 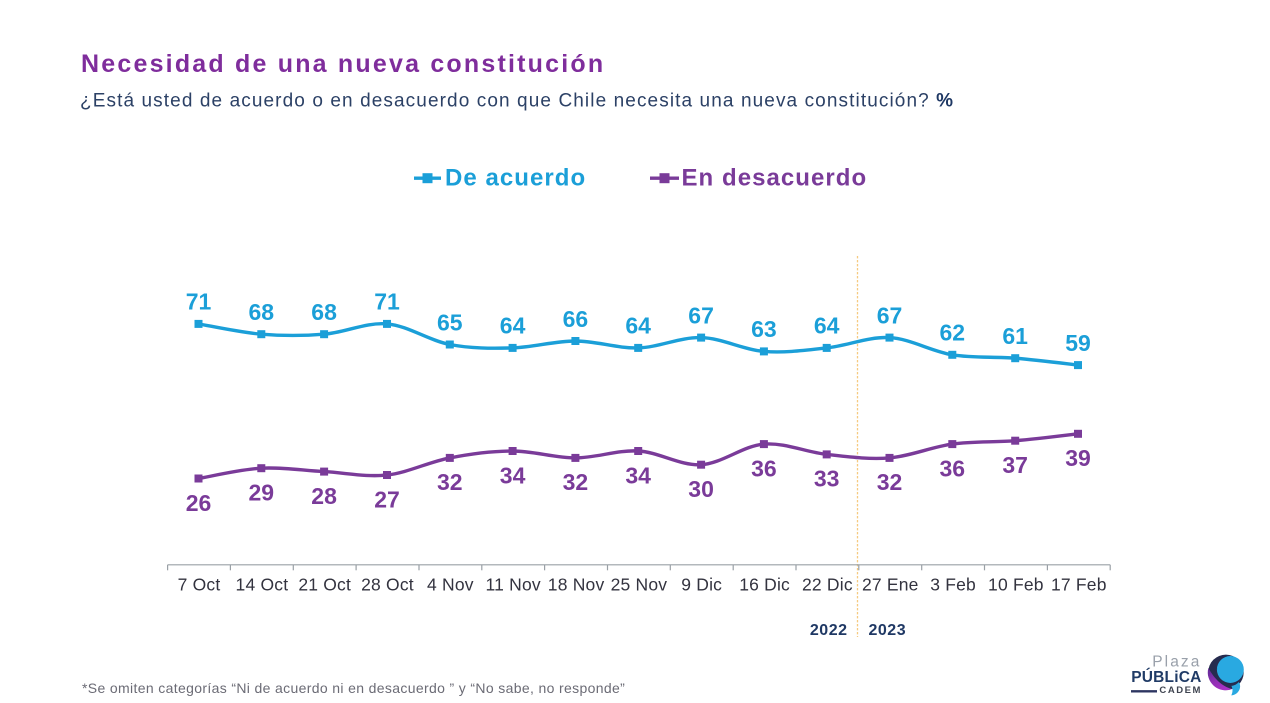 I want to click on svg-text: 63, so click(x=764, y=329).